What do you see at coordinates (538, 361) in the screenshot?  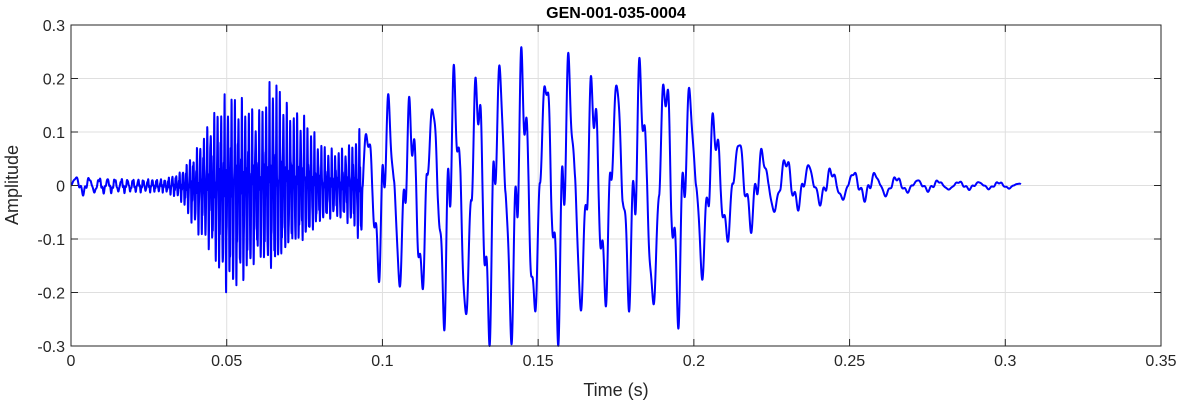 I see `x-tick-label: 0.15` at bounding box center [538, 361].